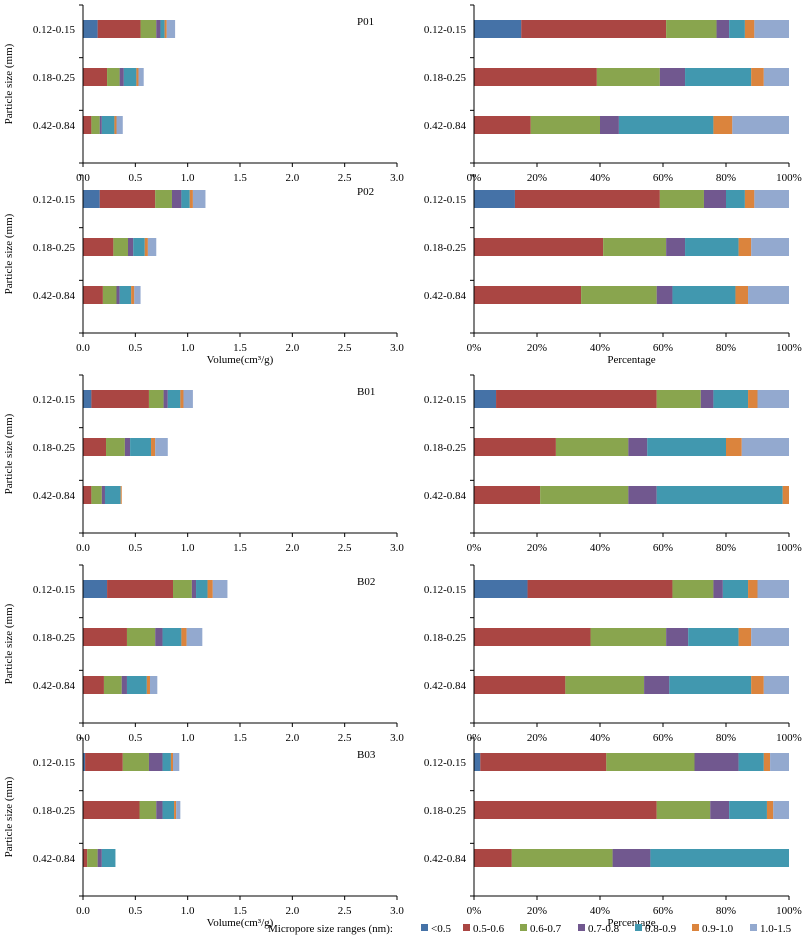  I want to click on sample-label: P01, so click(365, 22).